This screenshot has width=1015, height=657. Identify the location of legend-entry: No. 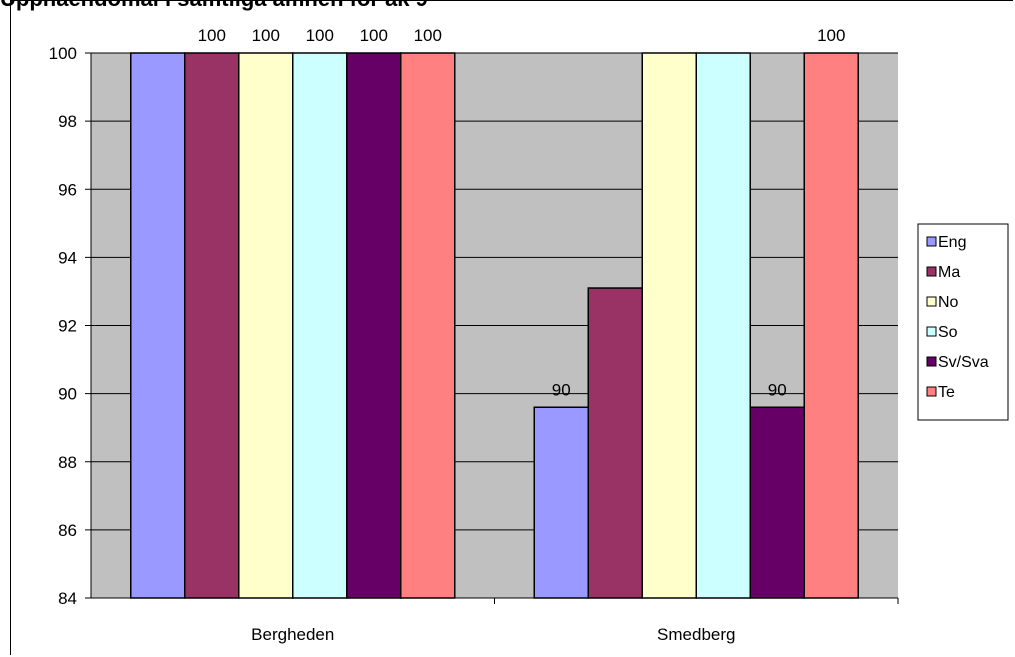
(948, 302).